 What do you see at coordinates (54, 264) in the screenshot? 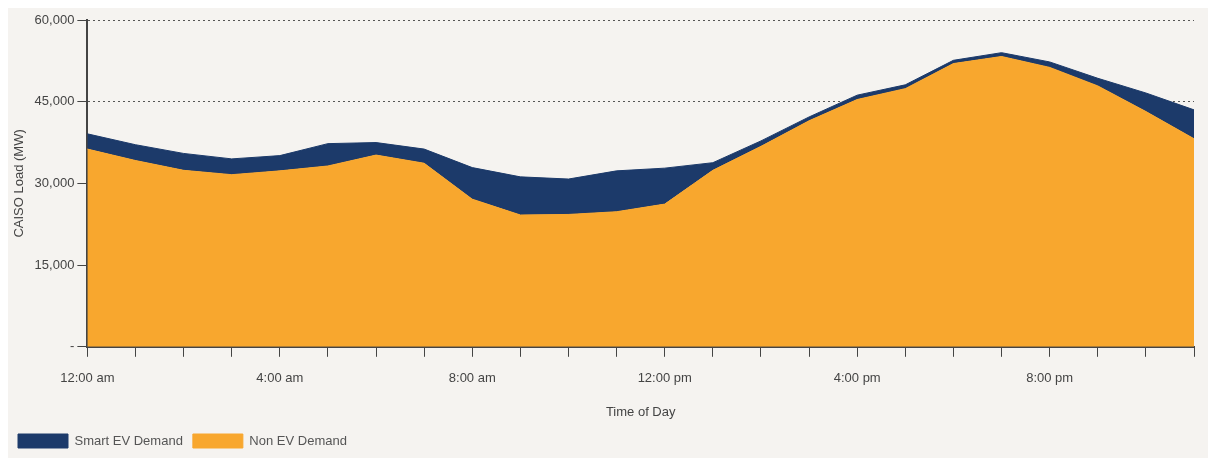
I see `y-tick-label: 15,000` at bounding box center [54, 264].